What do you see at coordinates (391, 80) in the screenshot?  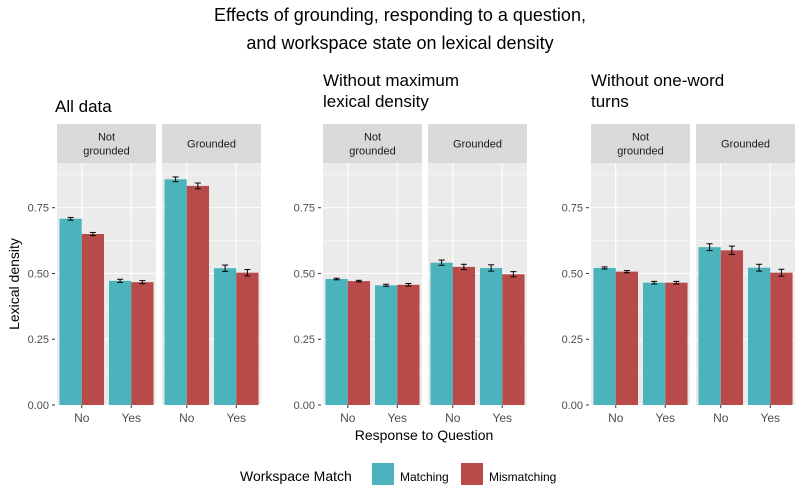 I see `panel-title: Without maximum` at bounding box center [391, 80].